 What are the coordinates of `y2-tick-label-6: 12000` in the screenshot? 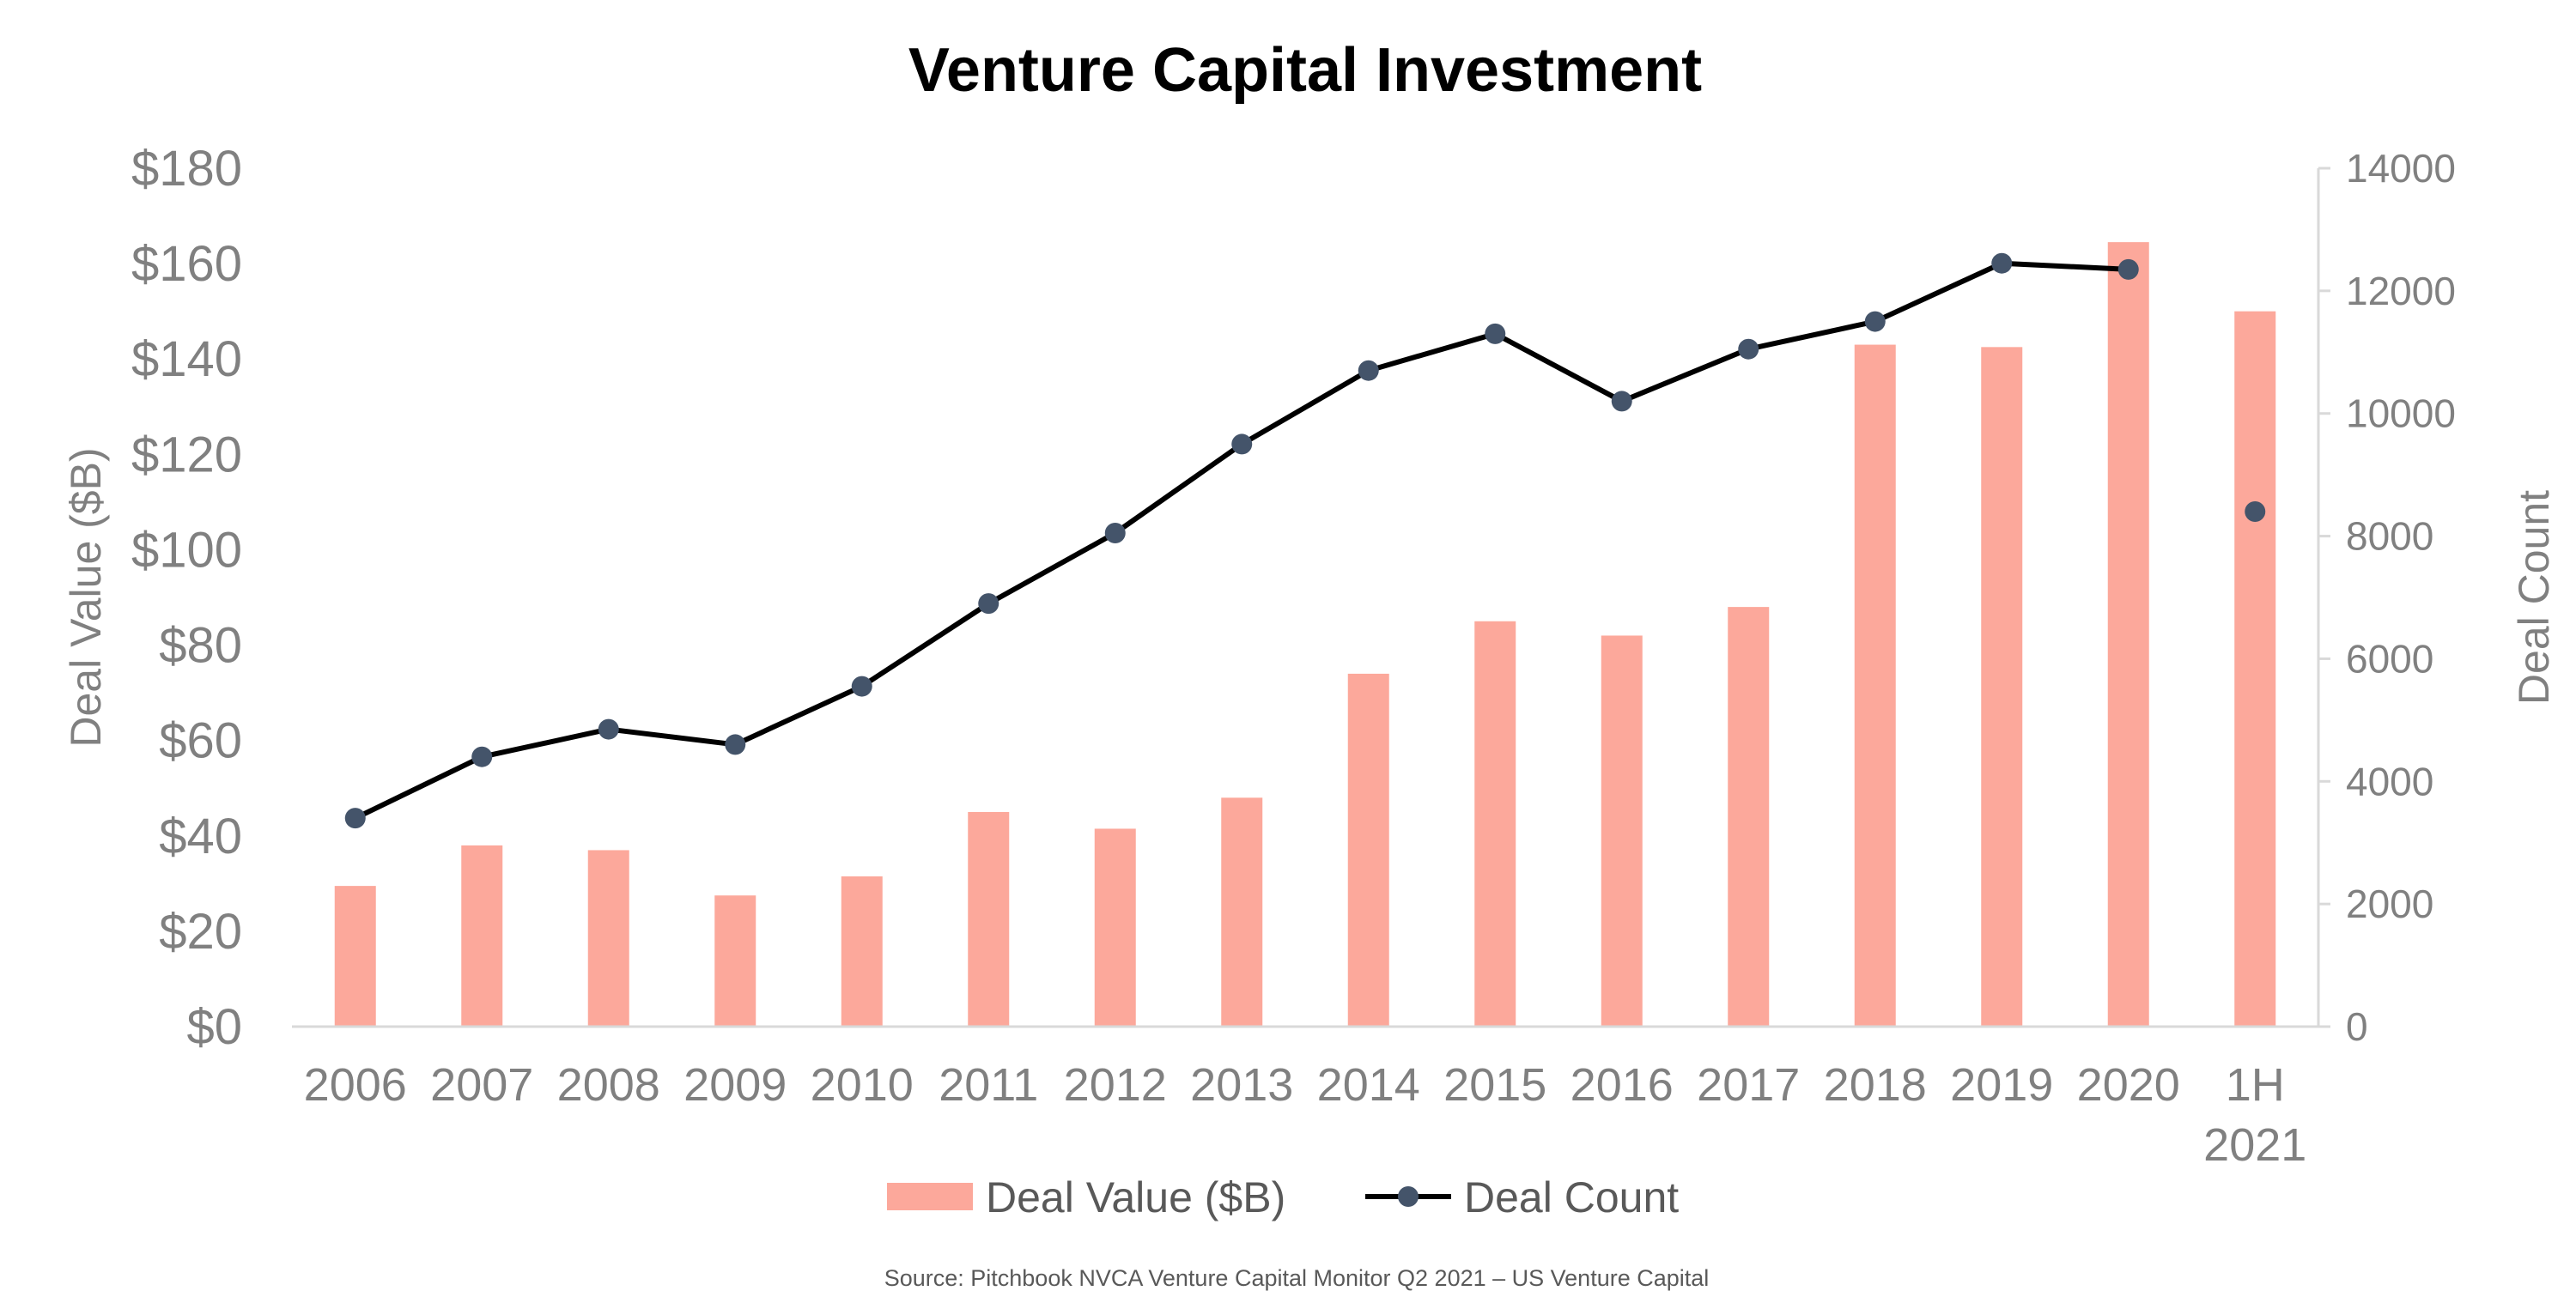 It's located at (2401, 291).